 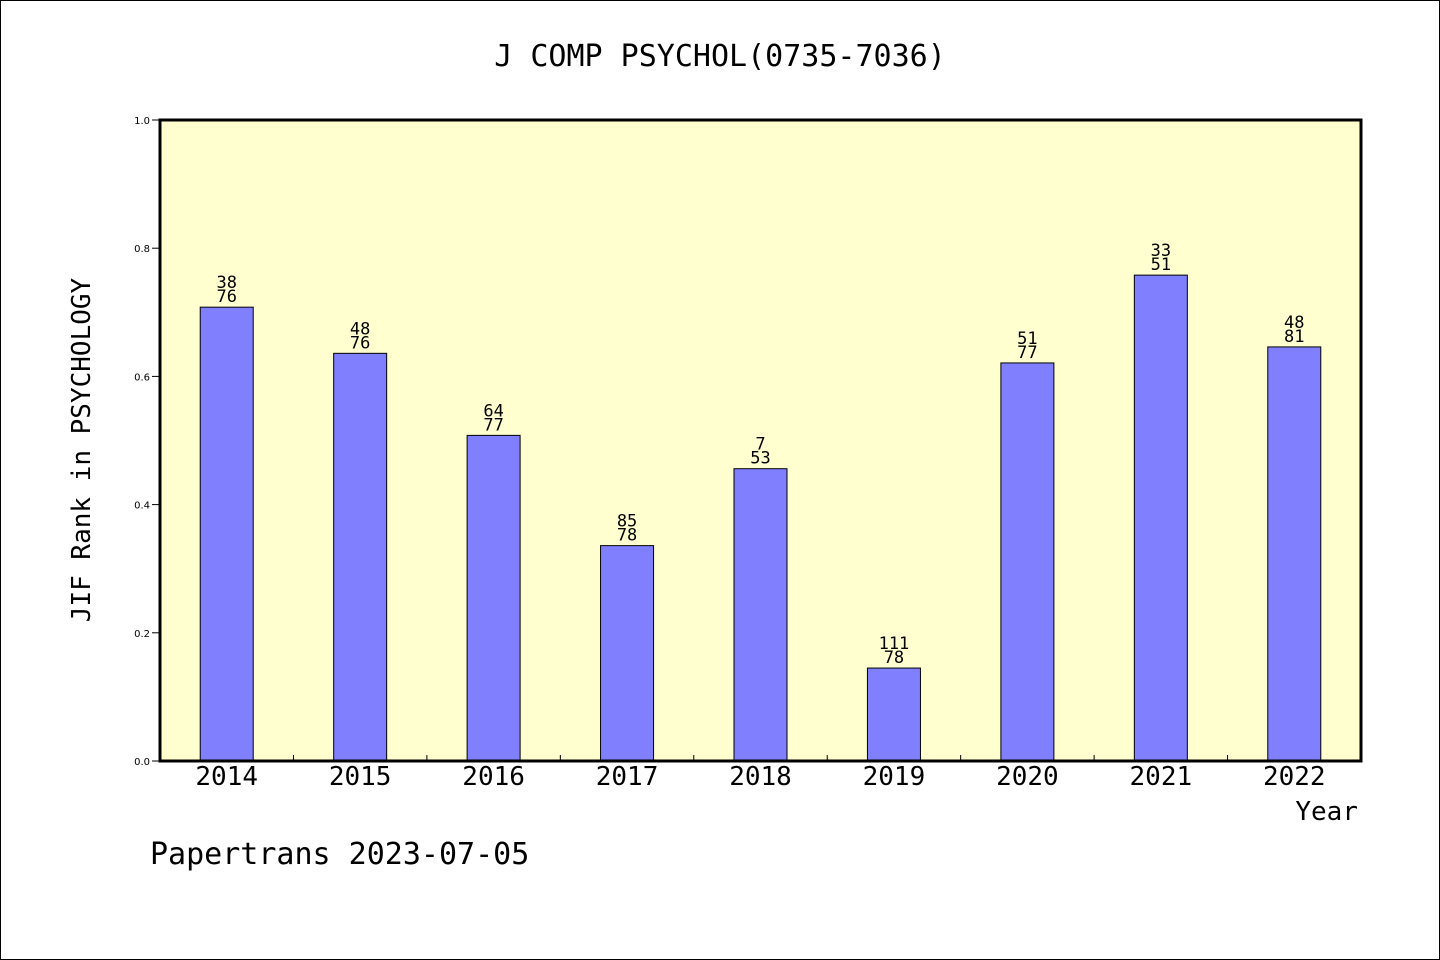 What do you see at coordinates (339, 854) in the screenshot?
I see `footer-credit: Papertrans 2023-07-05` at bounding box center [339, 854].